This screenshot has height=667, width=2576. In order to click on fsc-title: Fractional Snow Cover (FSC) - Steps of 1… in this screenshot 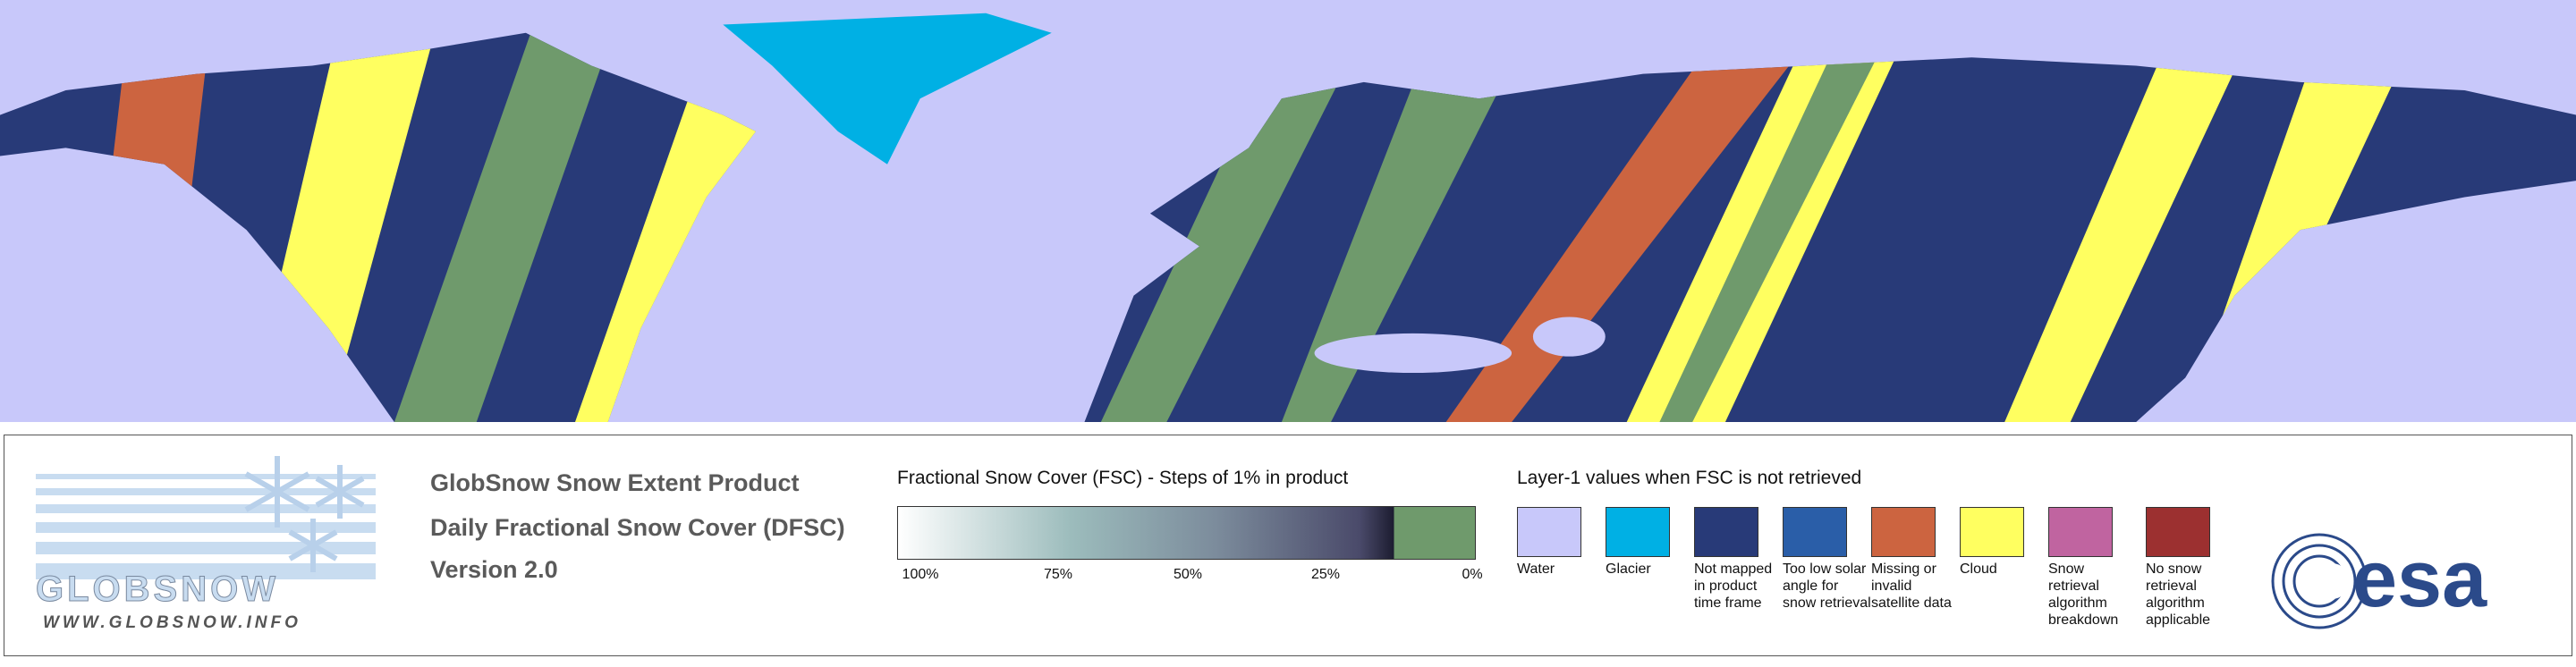, I will do `click(1123, 478)`.